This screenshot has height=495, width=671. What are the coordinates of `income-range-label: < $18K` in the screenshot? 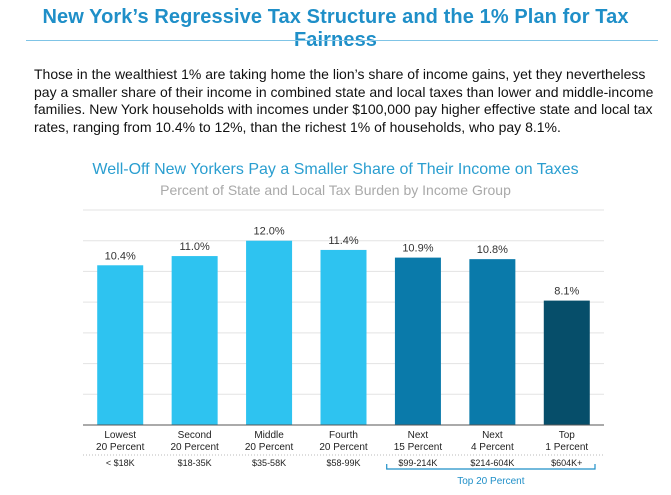 It's located at (120, 463).